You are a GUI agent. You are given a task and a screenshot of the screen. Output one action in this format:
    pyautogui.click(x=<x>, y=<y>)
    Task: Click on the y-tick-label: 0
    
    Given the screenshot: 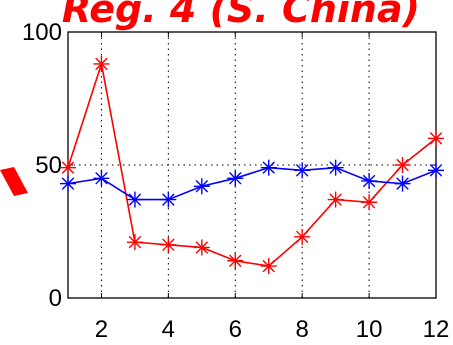 What is the action you would take?
    pyautogui.click(x=55, y=298)
    